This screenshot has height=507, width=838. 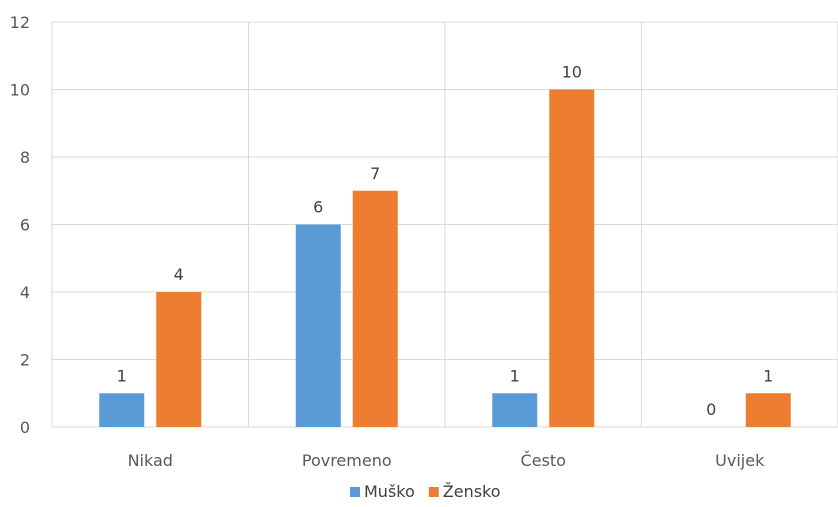 I want to click on x-axis-ticks: Nikad Povremeno Često Uvijek, so click(x=447, y=460).